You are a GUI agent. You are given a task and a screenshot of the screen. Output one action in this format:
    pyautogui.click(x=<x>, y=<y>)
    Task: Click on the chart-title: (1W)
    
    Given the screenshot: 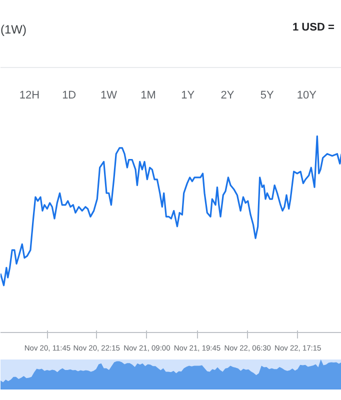 What is the action you would take?
    pyautogui.click(x=13, y=29)
    